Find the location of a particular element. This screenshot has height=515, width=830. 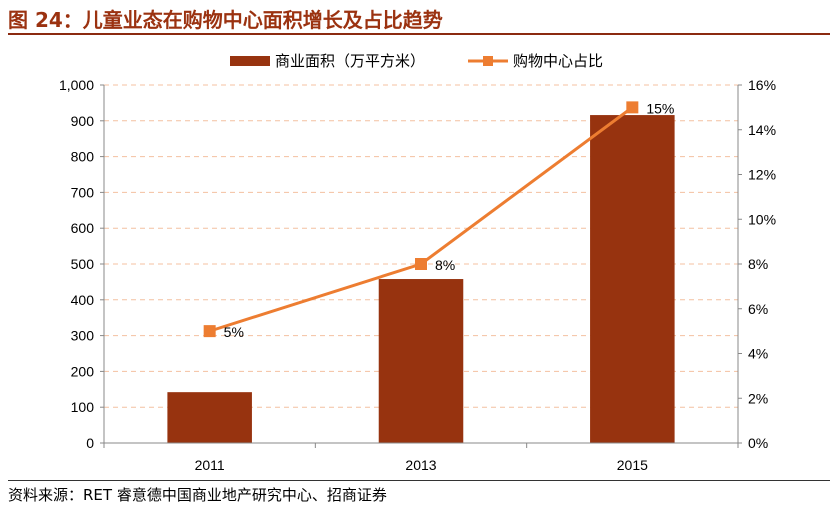

legend-swatch-bar is located at coordinates (250, 61).